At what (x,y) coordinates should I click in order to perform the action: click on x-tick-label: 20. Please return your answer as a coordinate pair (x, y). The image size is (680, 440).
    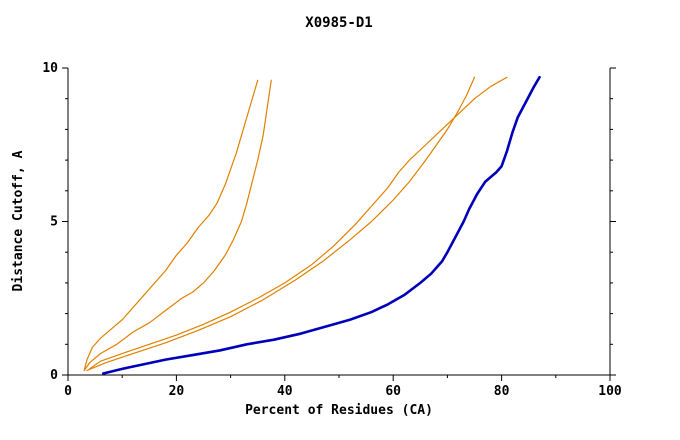
    Looking at the image, I should click on (177, 391).